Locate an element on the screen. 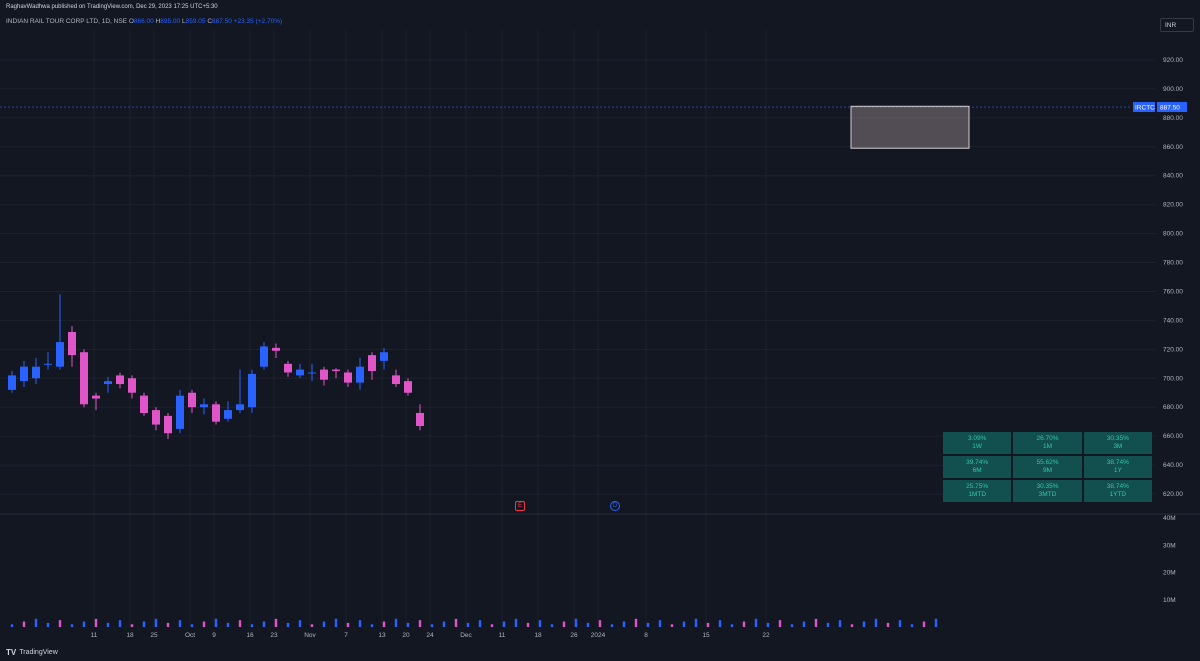 The image size is (1200, 661). perf-cell: 3.09% 1W is located at coordinates (977, 443).